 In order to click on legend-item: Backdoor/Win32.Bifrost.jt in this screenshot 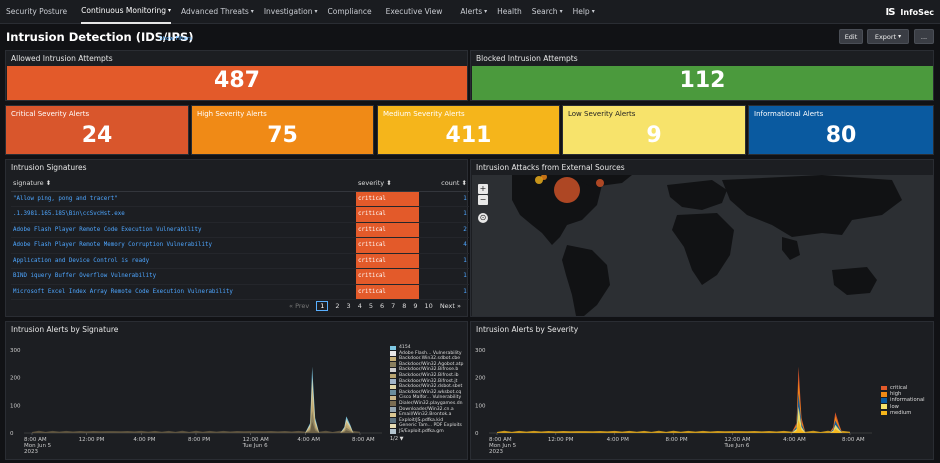, I will do `click(426, 382)`.